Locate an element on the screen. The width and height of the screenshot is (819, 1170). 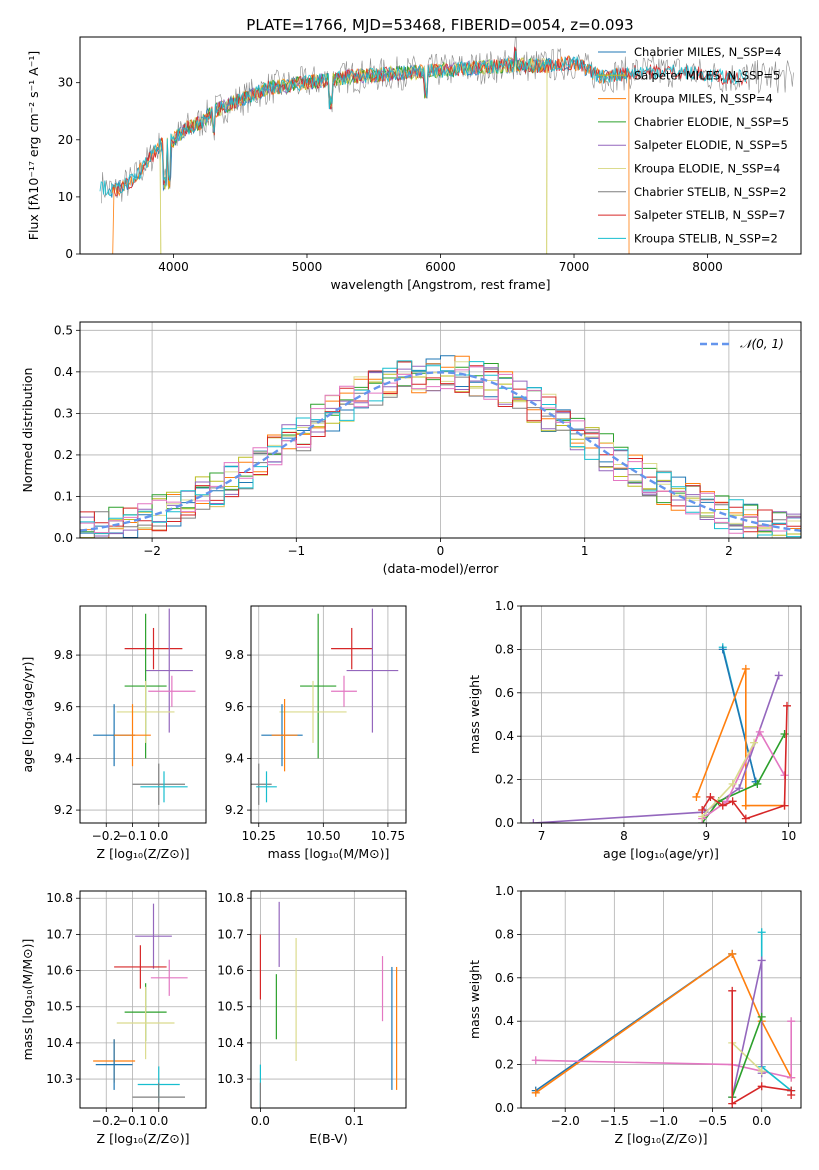
plot-area-weight_vs_age is located at coordinates (660, 733).